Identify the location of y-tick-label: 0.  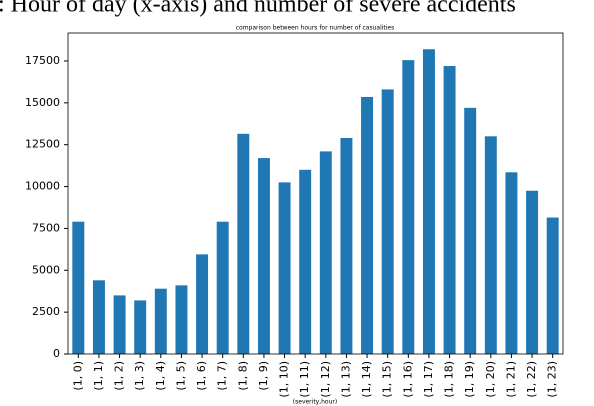
(56, 353).